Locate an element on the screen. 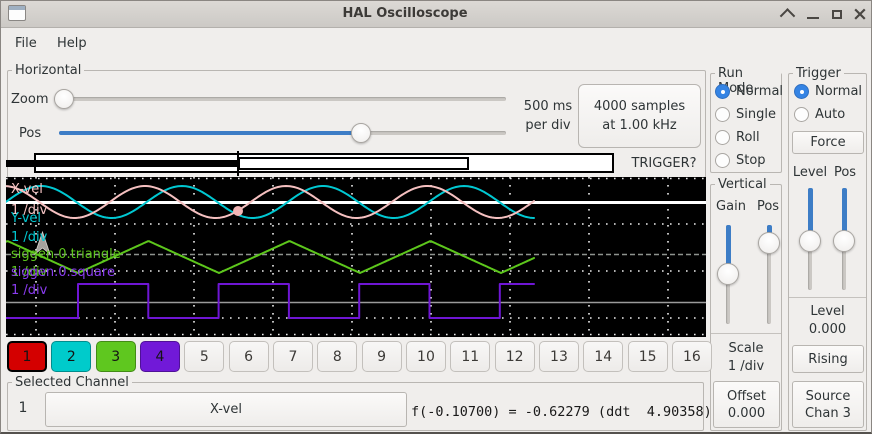  trigger-pos-fill is located at coordinates (844, 214).